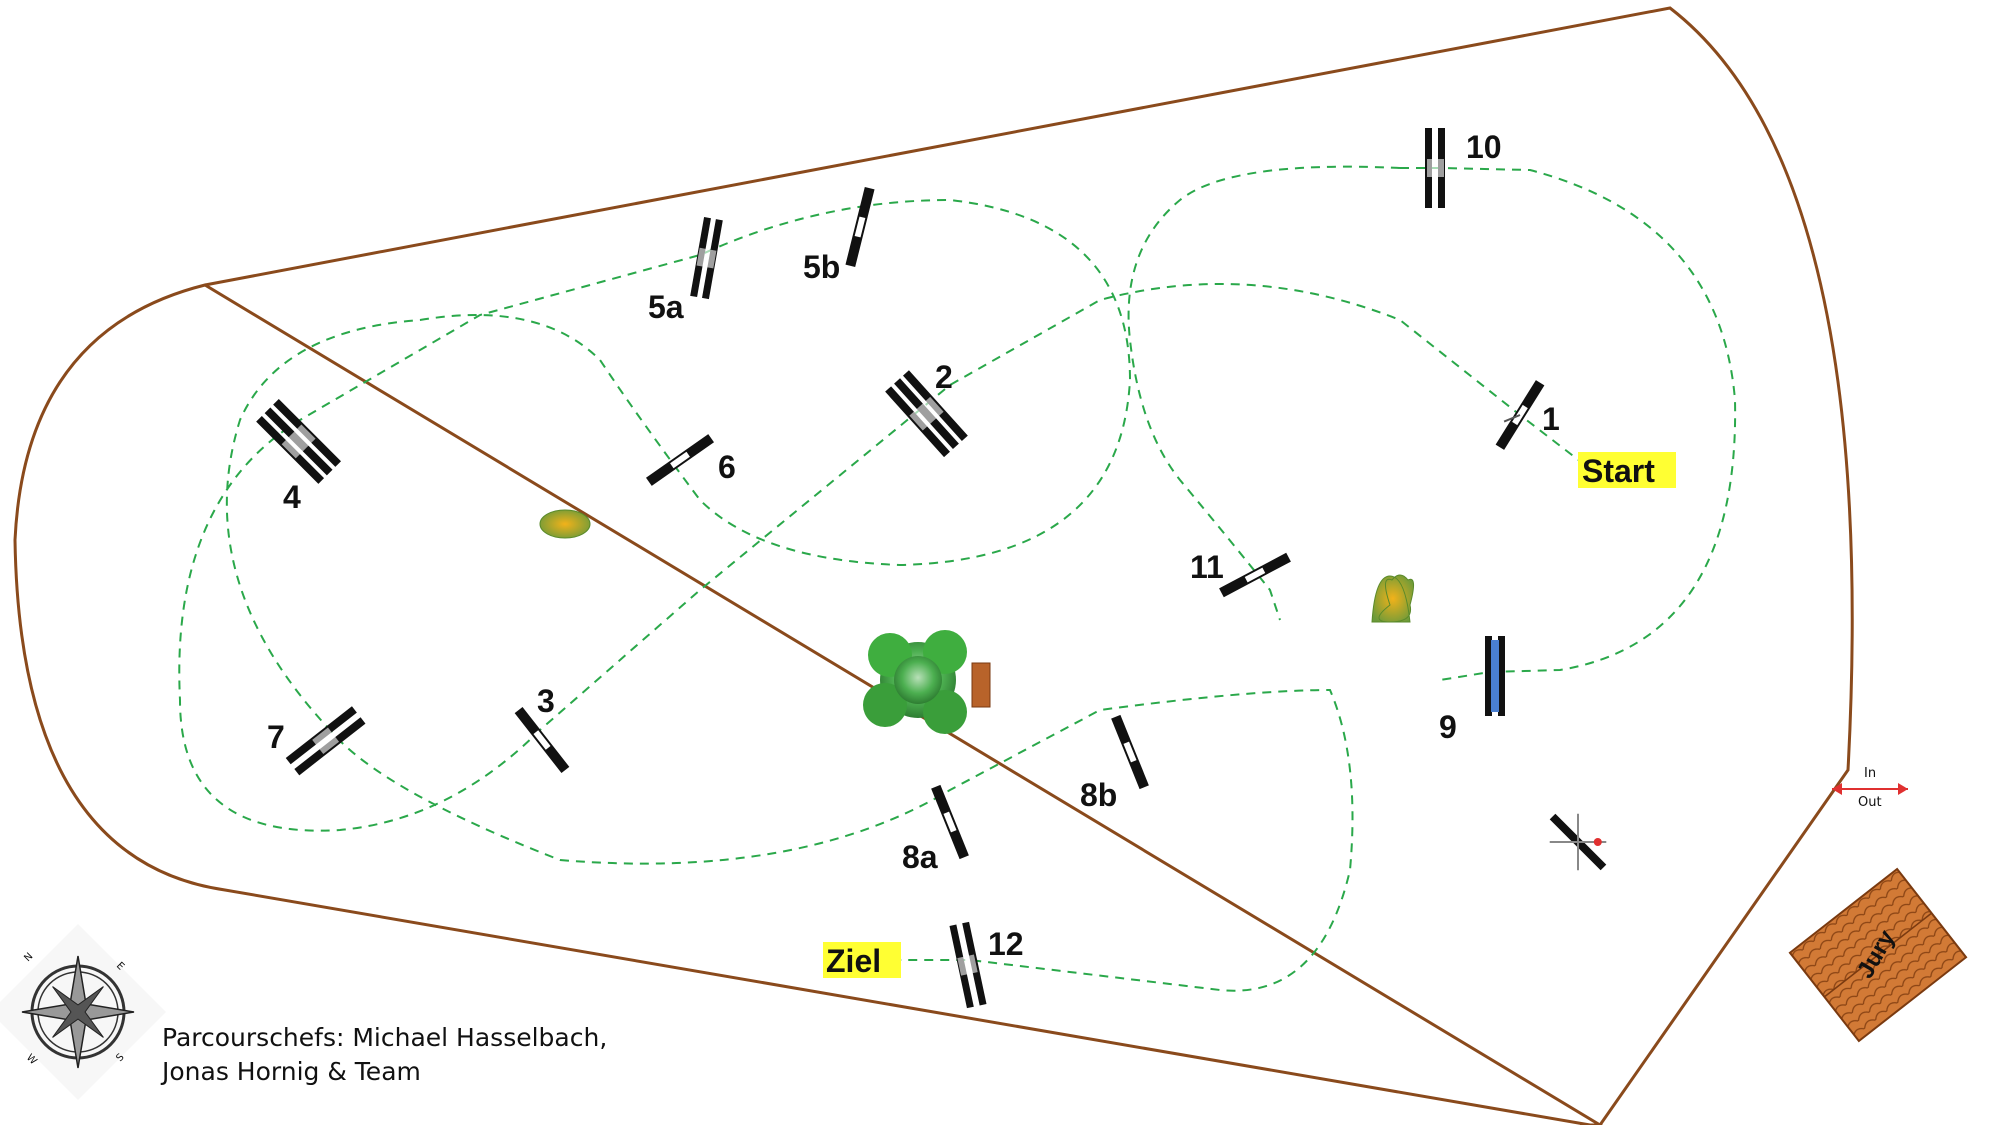 The image size is (2003, 1125). Describe the element at coordinates (1432, 423) in the screenshot. I see `course-route-loop` at that location.